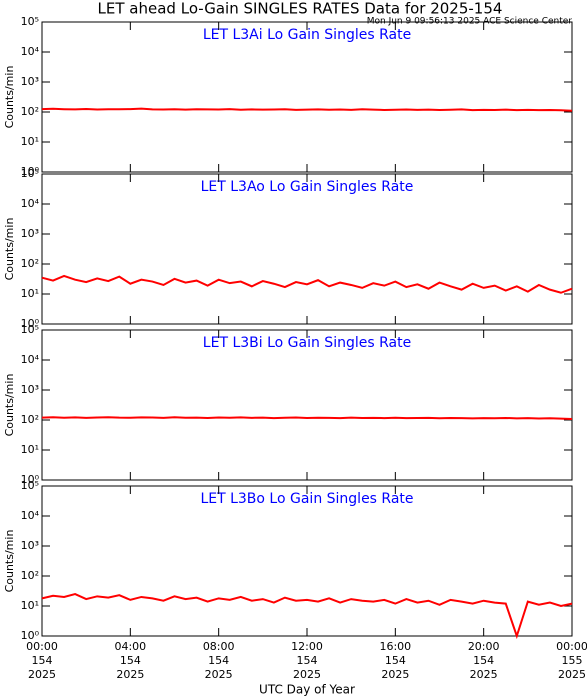 The height and width of the screenshot is (700, 587). I want to click on panel-title: LET L3Ao Lo Gain Singles Rate, so click(307, 187).